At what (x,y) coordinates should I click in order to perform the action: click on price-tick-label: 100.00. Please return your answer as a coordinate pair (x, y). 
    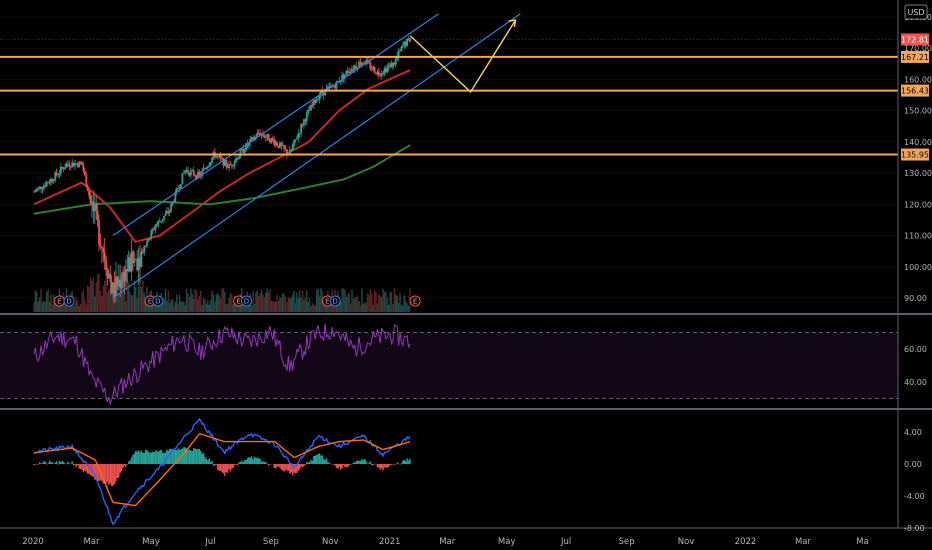
    Looking at the image, I should click on (918, 267).